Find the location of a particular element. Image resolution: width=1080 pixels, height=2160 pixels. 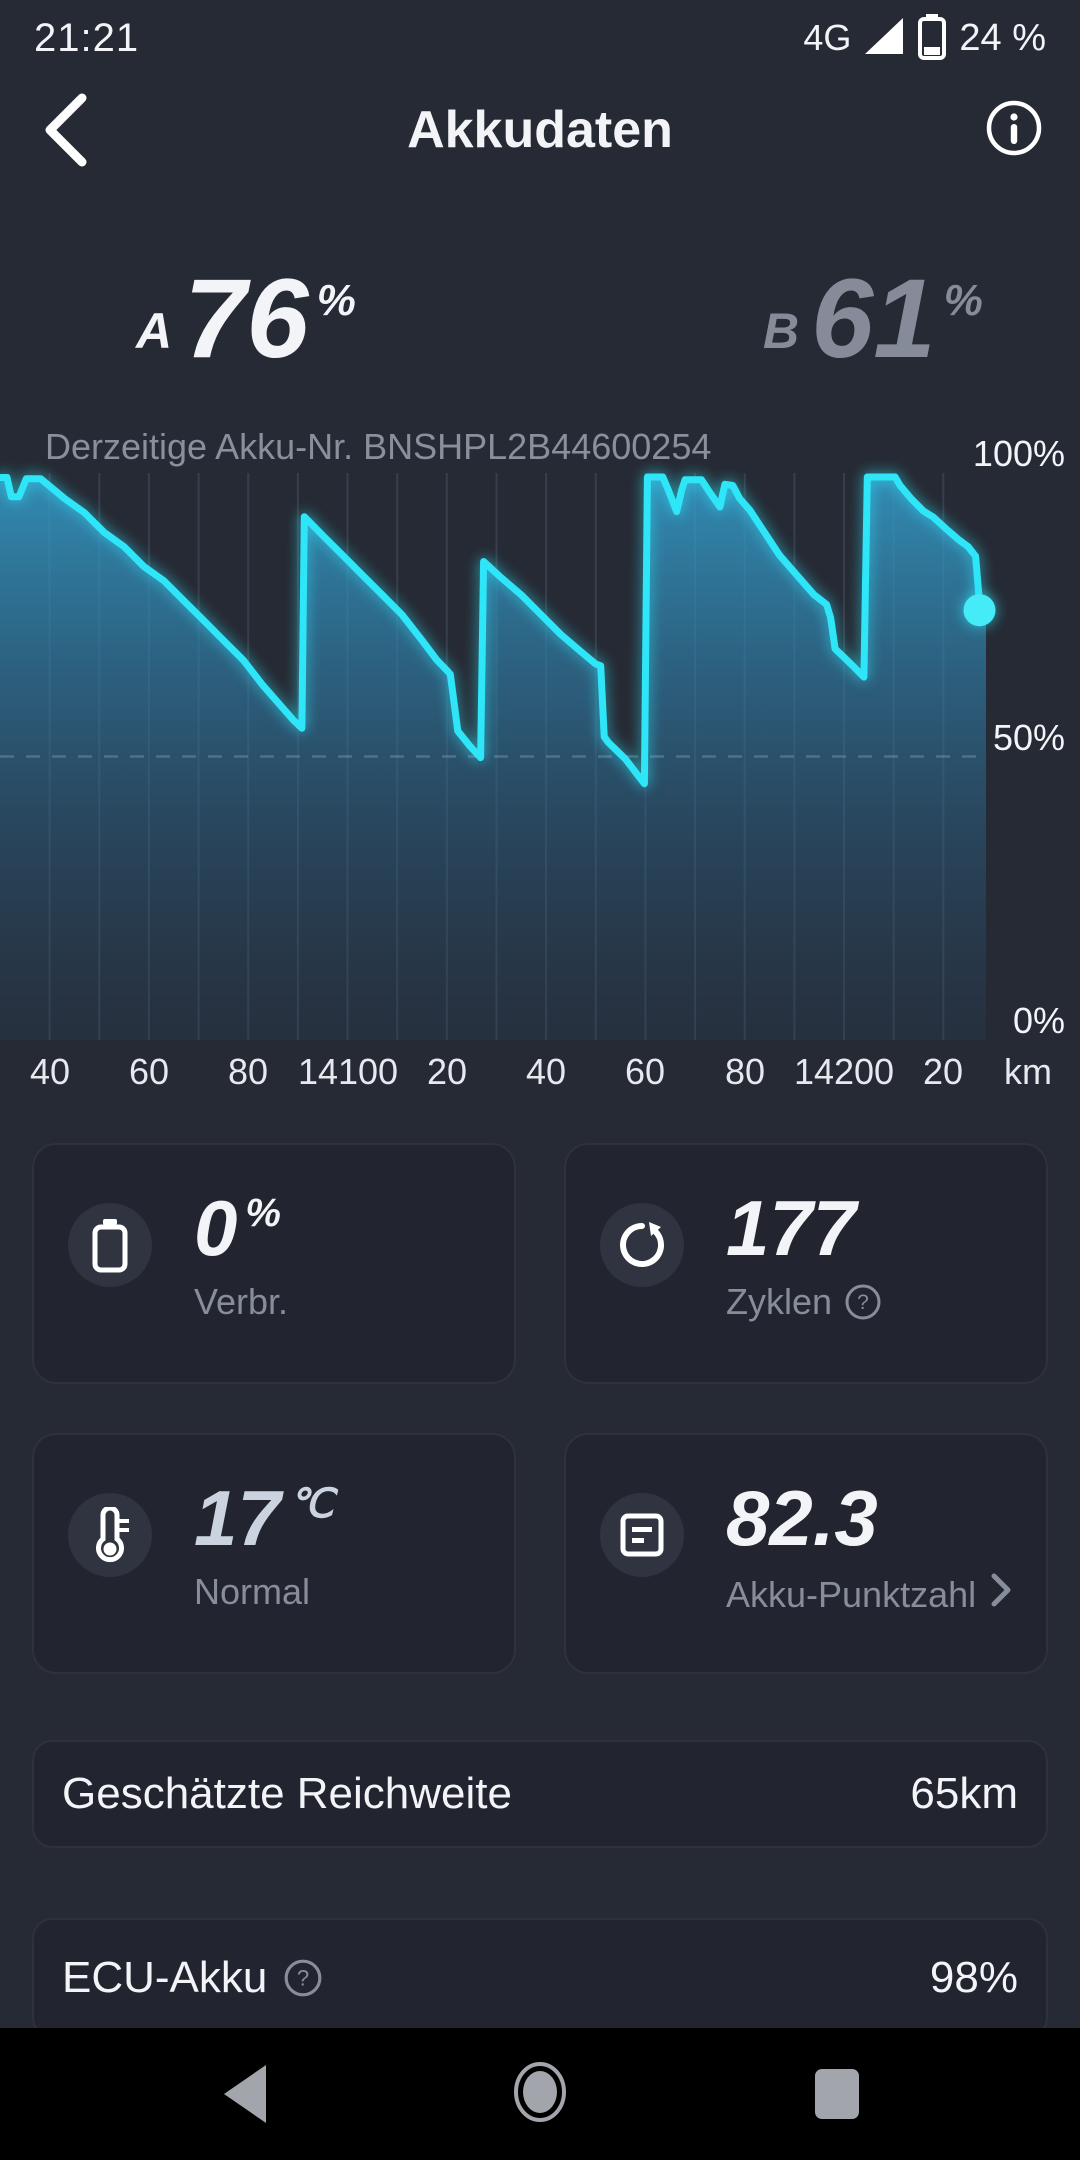

battery-a-readout: A 76 % is located at coordinates (246, 318).